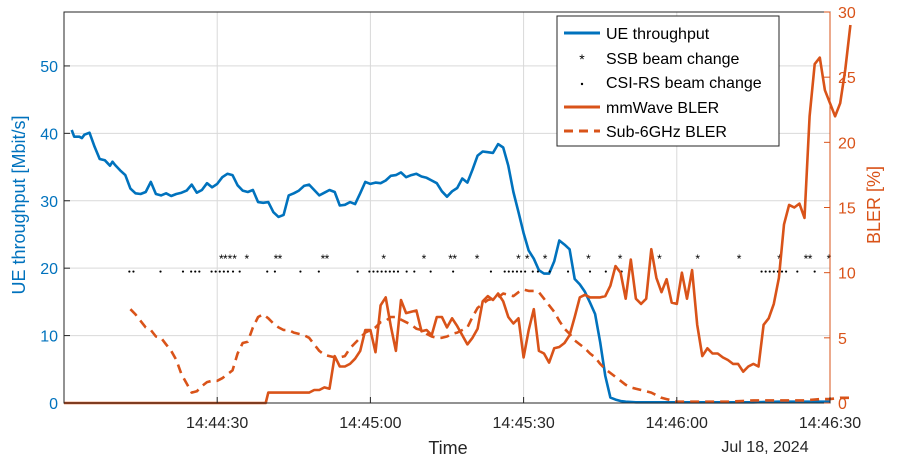 This screenshot has width=899, height=459. I want to click on legend-label-sub6: Sub-6GHz BLER, so click(666, 132).